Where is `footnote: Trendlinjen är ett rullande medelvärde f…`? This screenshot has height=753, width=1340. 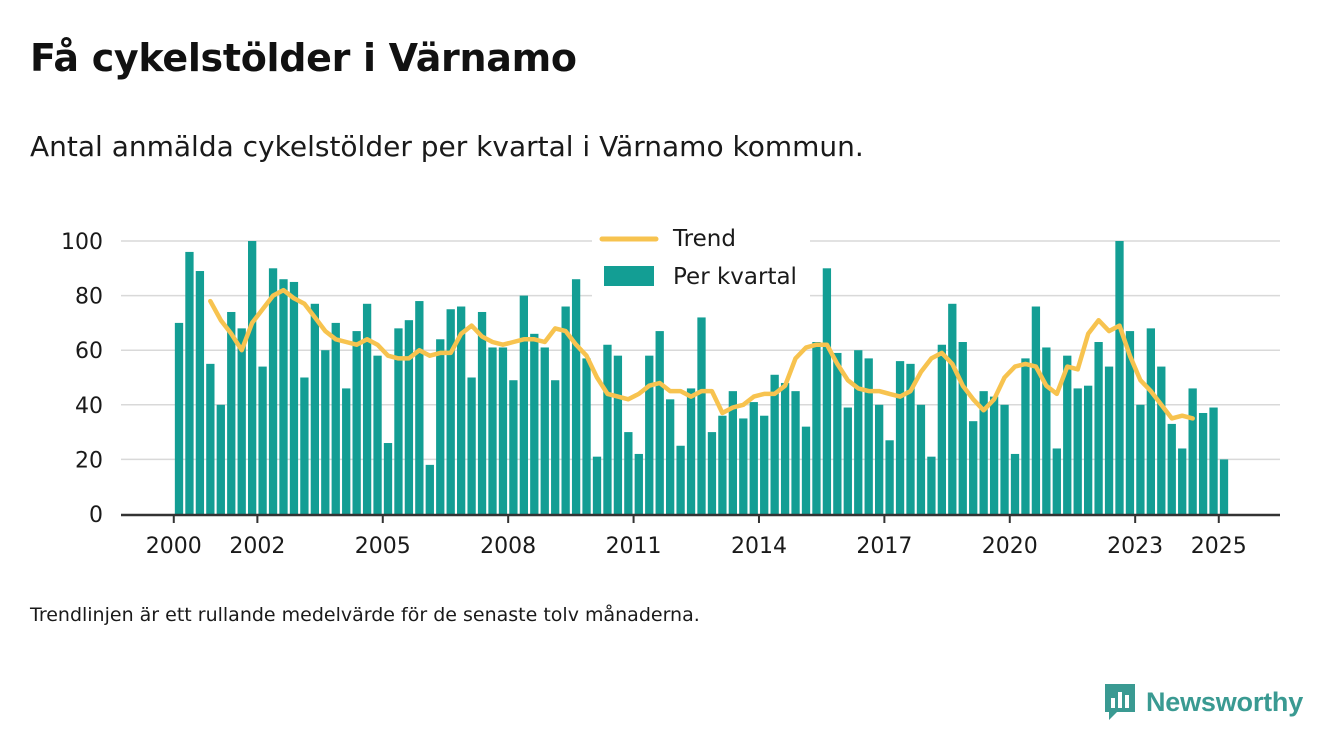
footnote: Trendlinjen är ett rullande medelvärde f… is located at coordinates (365, 615).